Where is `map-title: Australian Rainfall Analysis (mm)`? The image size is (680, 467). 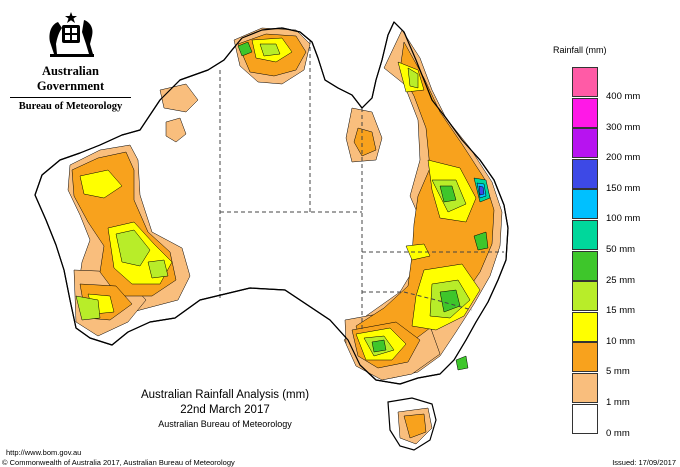
map-title: Australian Rainfall Analysis (mm) is located at coordinates (225, 395).